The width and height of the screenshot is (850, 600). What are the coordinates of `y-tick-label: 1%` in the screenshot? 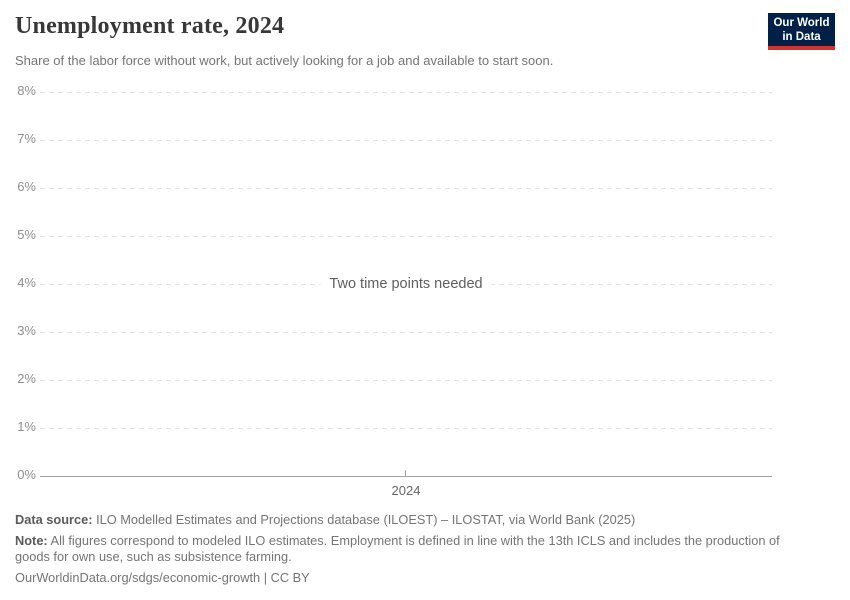 It's located at (26, 426).